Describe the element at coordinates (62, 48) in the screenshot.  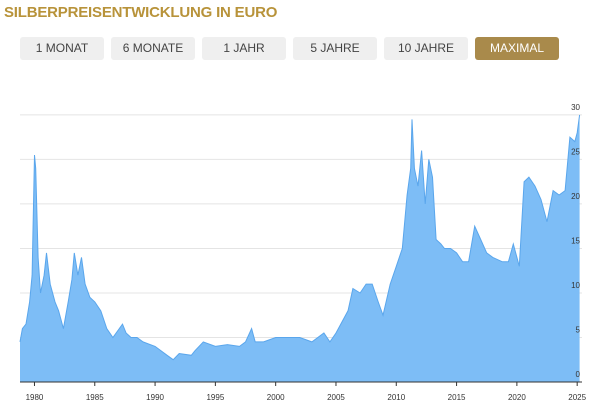
I see `range-tab: 1 MONAT` at that location.